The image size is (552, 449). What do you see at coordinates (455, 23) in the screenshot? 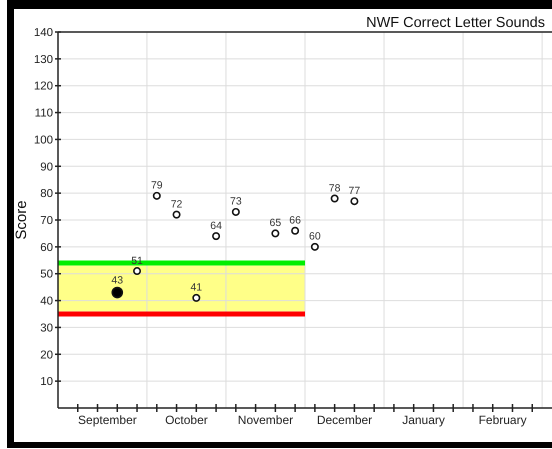
I see `chart-title: NWF Correct Letter Sounds` at bounding box center [455, 23].